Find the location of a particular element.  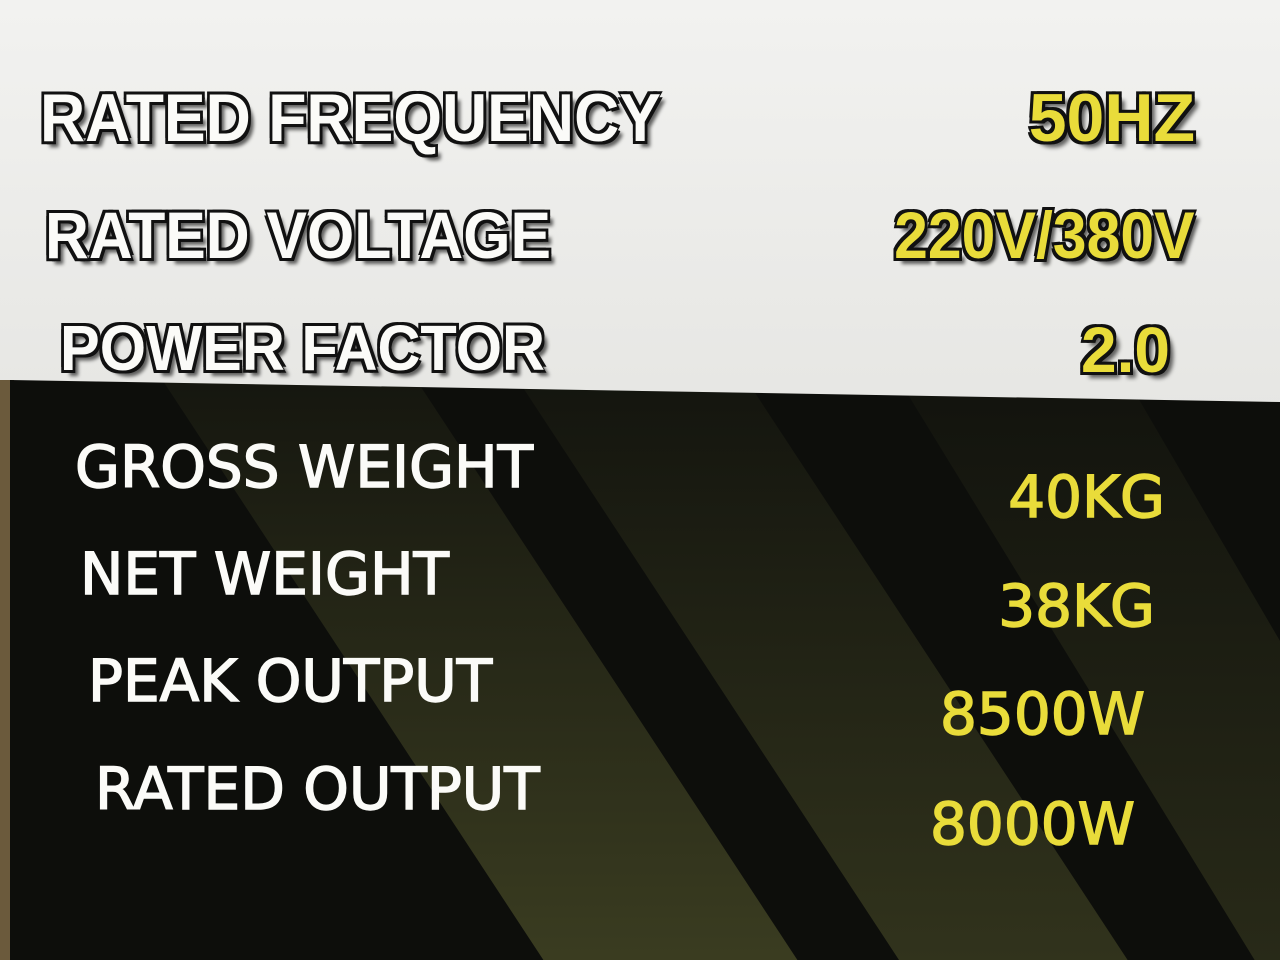

spec-label-rated-frequency: RATED FREQUENCY is located at coordinates (350, 118).